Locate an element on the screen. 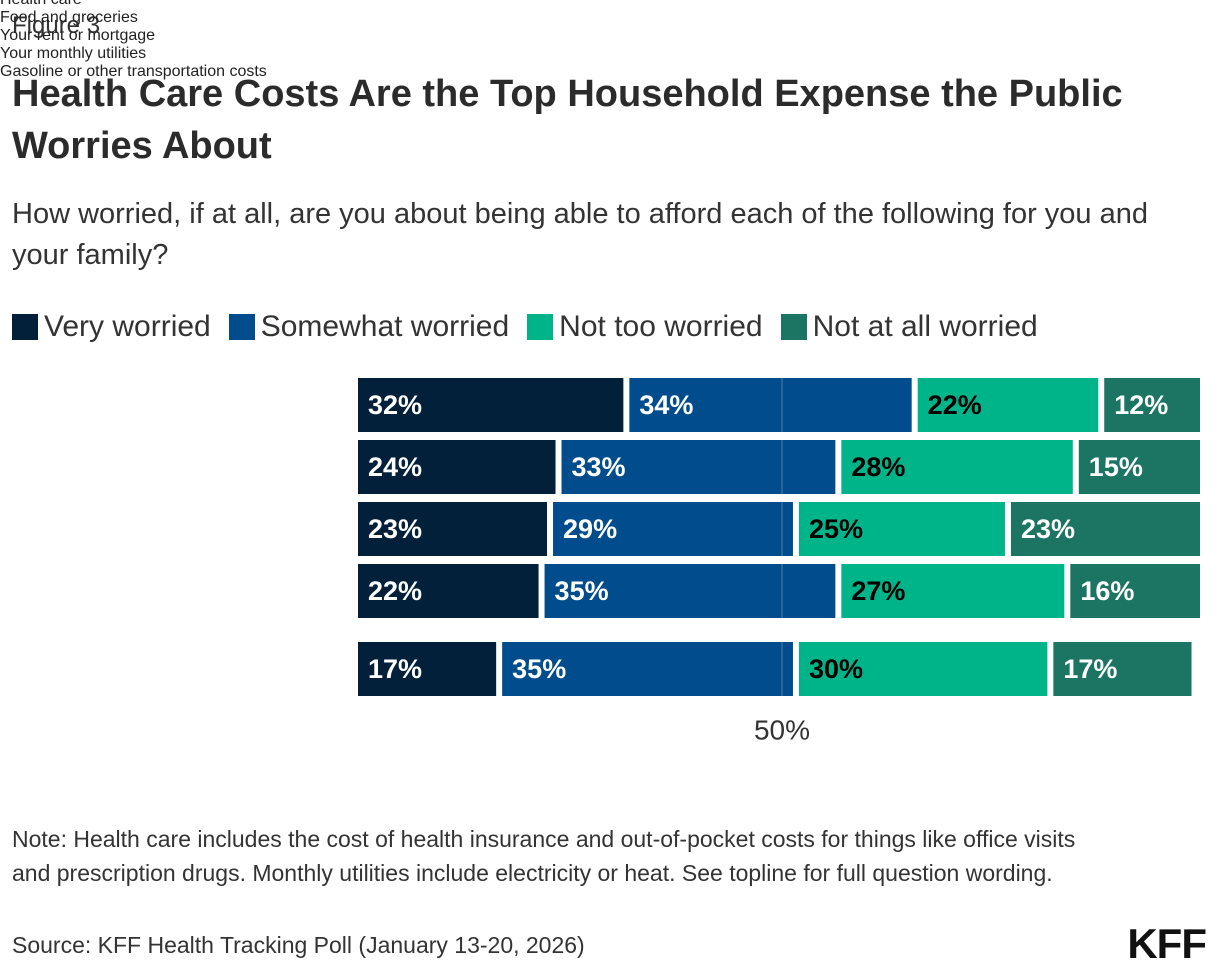 The image size is (1220, 976). value-label: 12% is located at coordinates (1141, 405).